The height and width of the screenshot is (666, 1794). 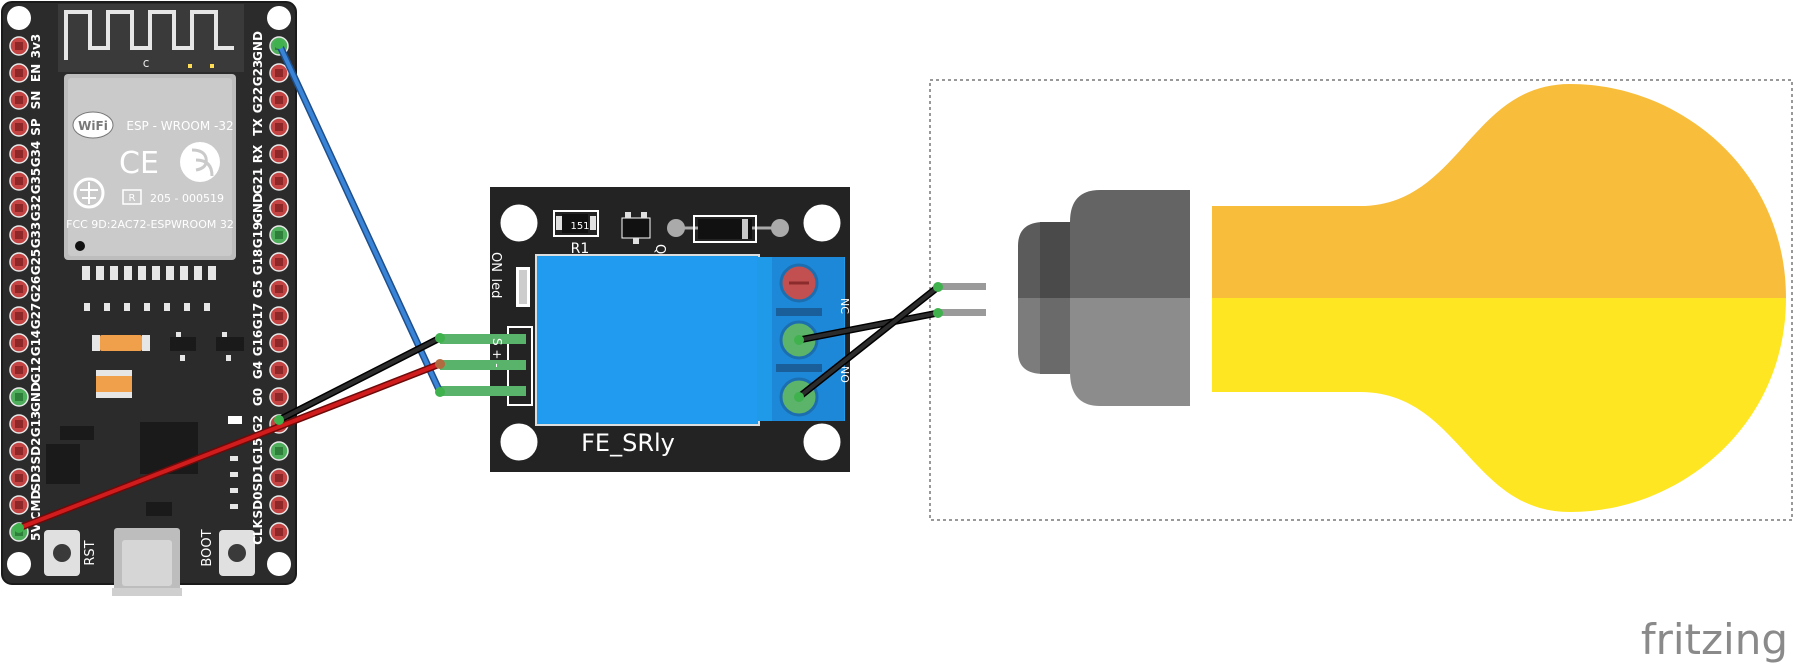 I want to click on flyback-diode, so click(x=728, y=229).